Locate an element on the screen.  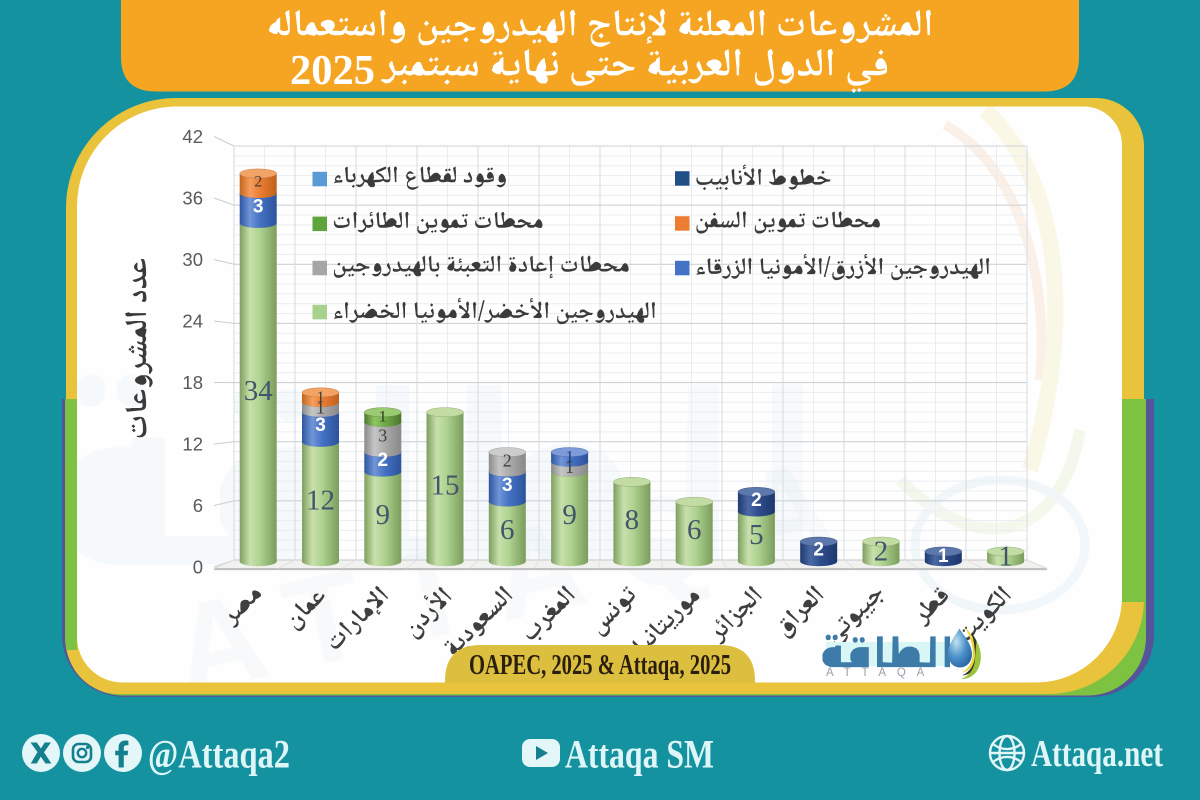
svg-text: @Attaqa2 is located at coordinates (219, 754).